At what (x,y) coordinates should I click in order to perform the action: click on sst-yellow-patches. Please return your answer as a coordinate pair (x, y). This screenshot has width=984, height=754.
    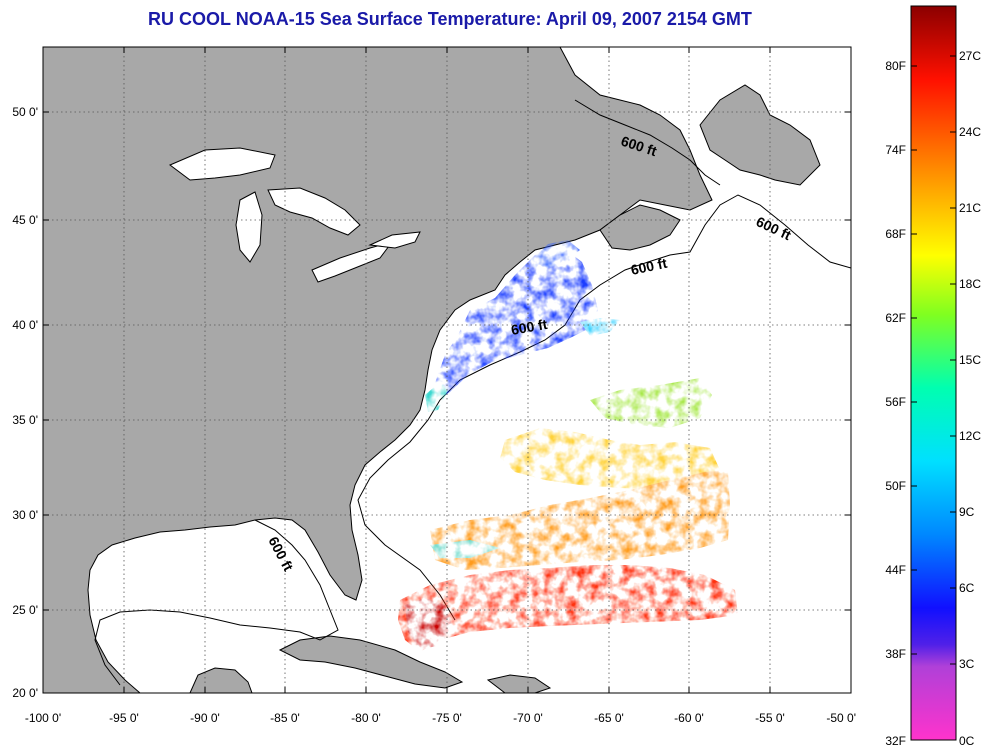
    Looking at the image, I should click on (610, 459).